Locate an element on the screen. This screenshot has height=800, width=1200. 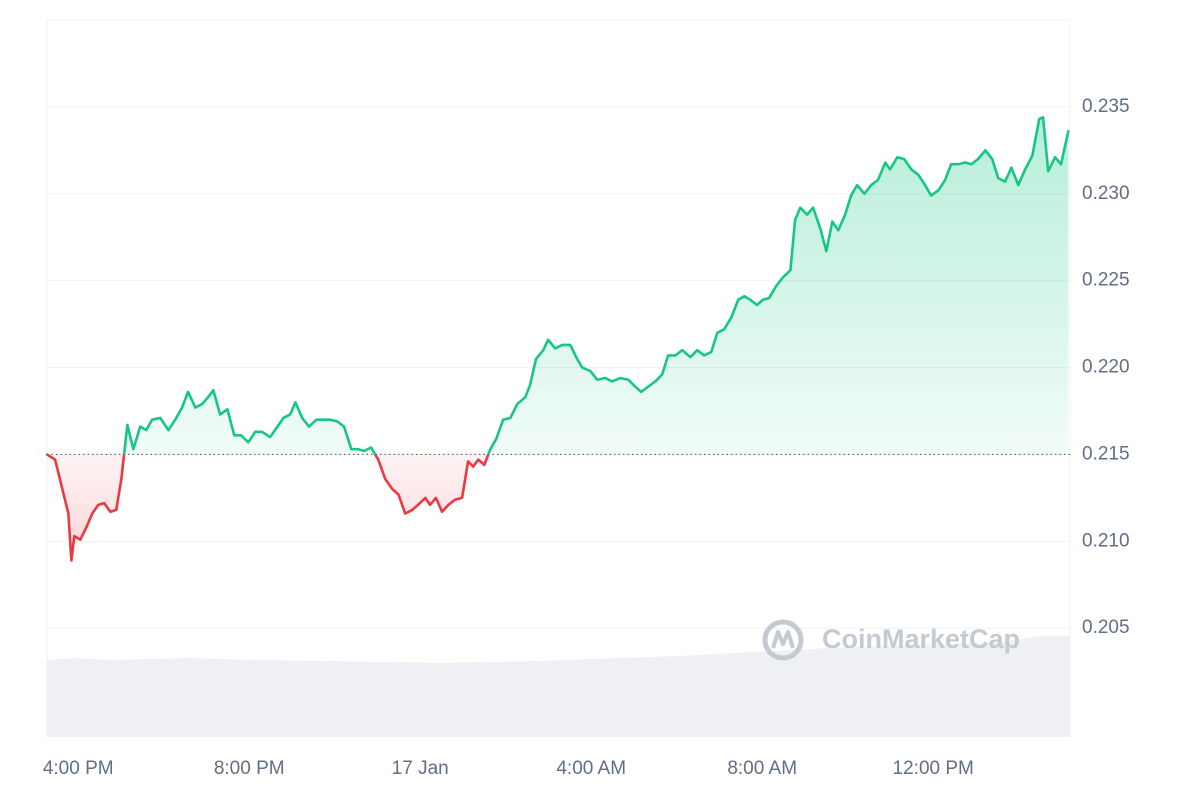
watermark-group: CoinMarketCap is located at coordinates (891, 640).